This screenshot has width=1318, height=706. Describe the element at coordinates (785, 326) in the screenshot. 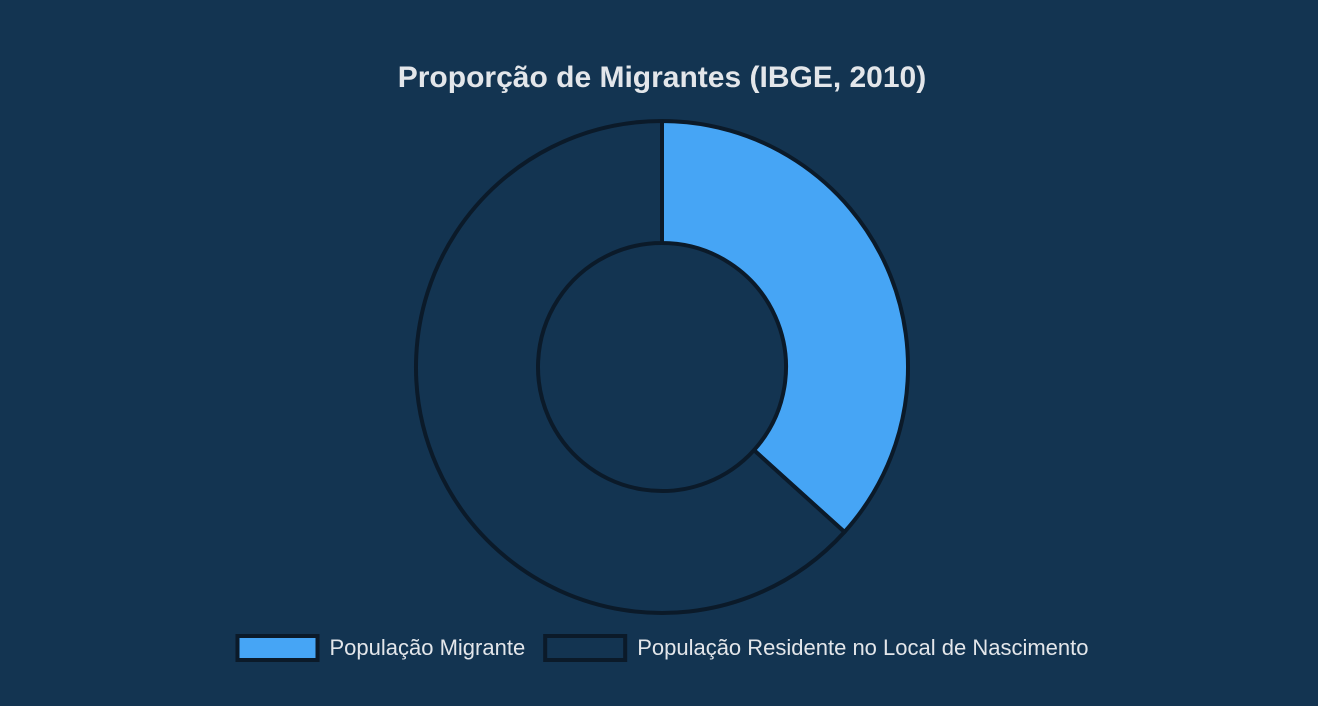

I see `doughnut-slice` at that location.